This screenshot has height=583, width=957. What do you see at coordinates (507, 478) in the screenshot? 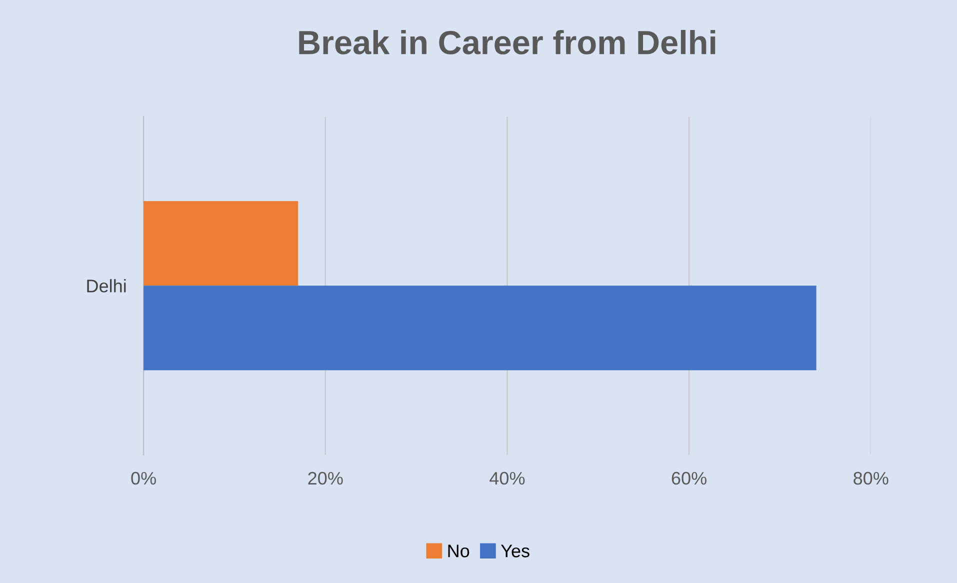
I see `x-tick-label: 40%` at bounding box center [507, 478].